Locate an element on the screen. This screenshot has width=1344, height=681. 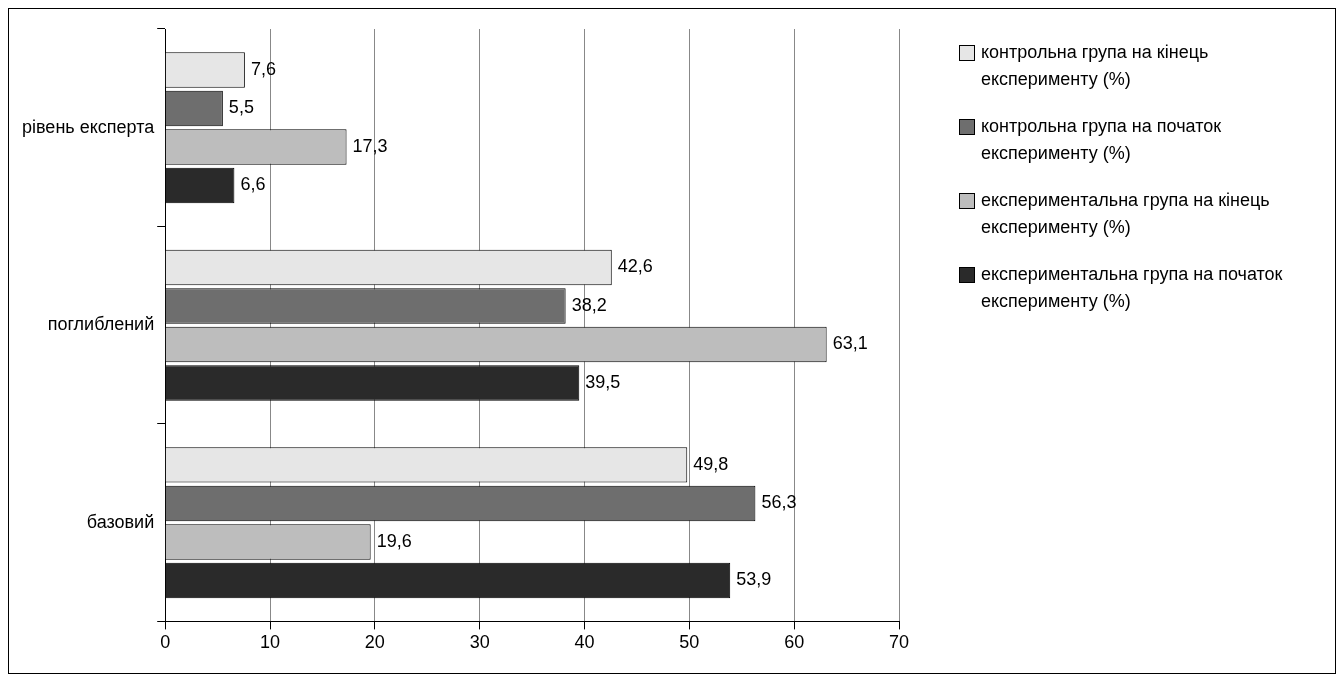
data-label: 38,2 is located at coordinates (589, 304).